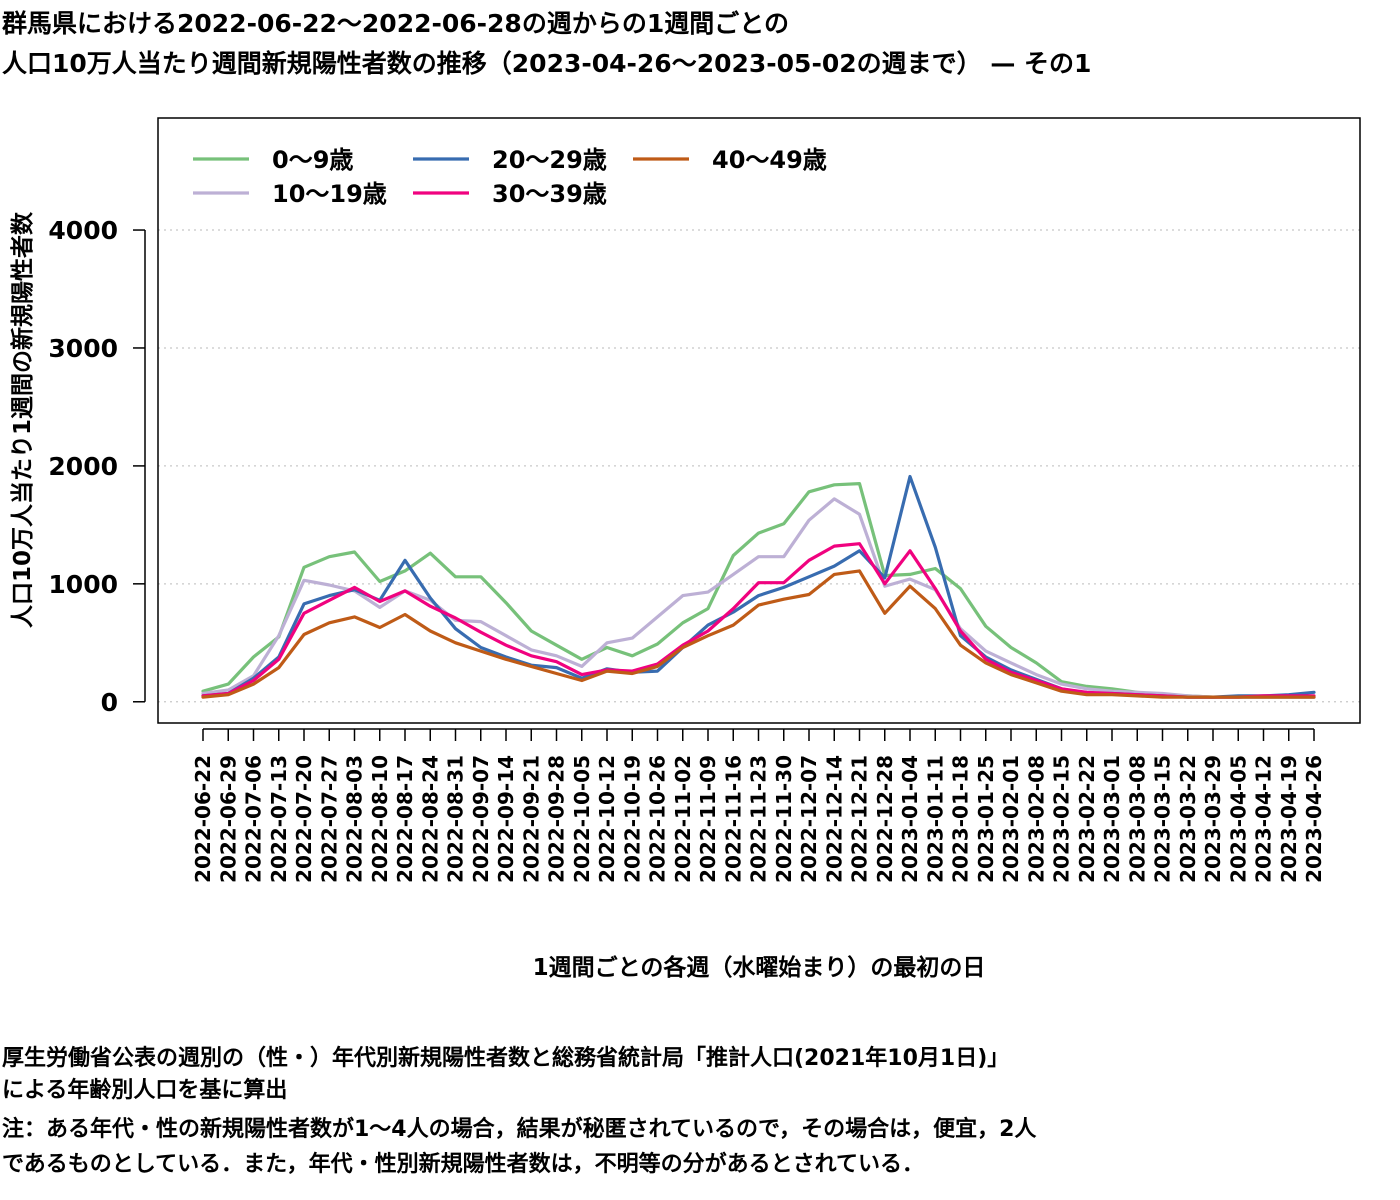 This screenshot has width=1400, height=1200. I want to click on x-tick-label: 2022-06-29, so click(228, 819).